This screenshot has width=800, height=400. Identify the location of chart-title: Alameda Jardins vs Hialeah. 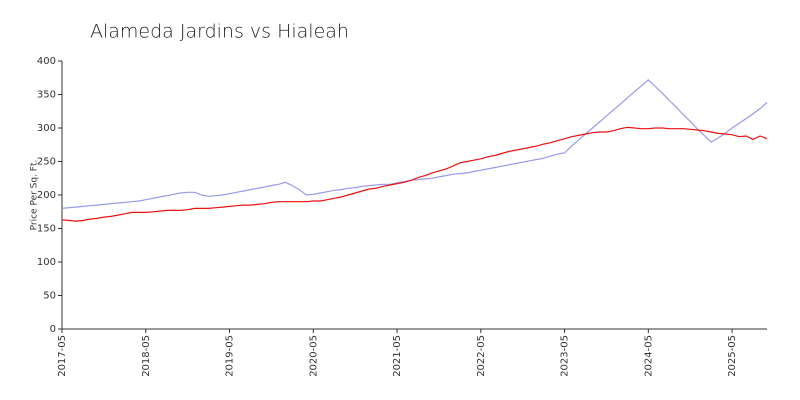
(219, 32).